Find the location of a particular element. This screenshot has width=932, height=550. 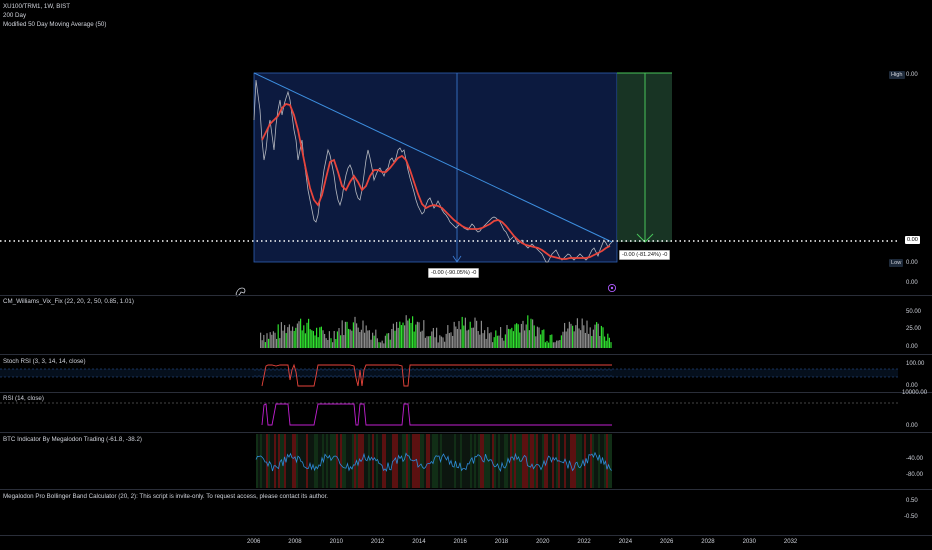

time-axis-label: 2014 is located at coordinates (419, 542).